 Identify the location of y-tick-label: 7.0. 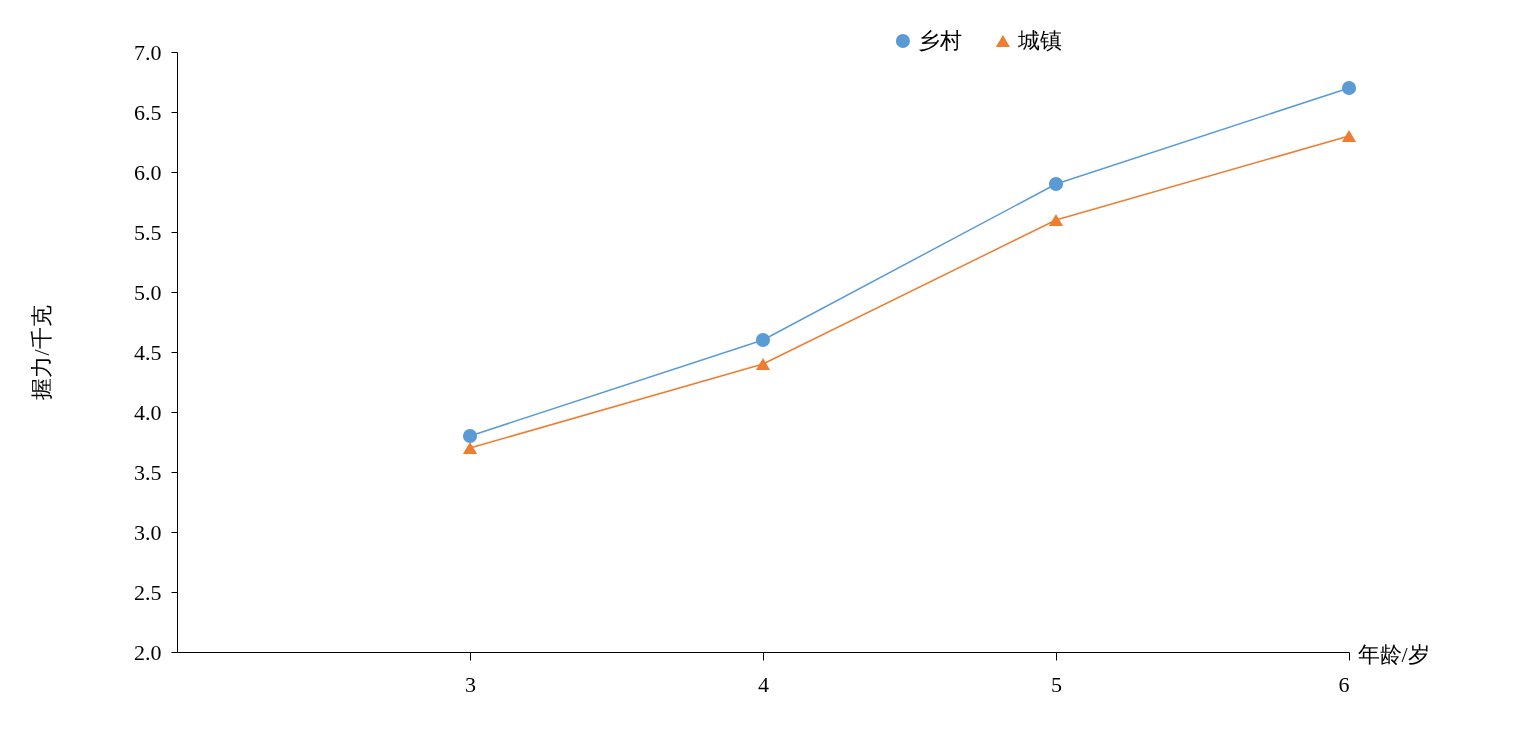
(148, 52).